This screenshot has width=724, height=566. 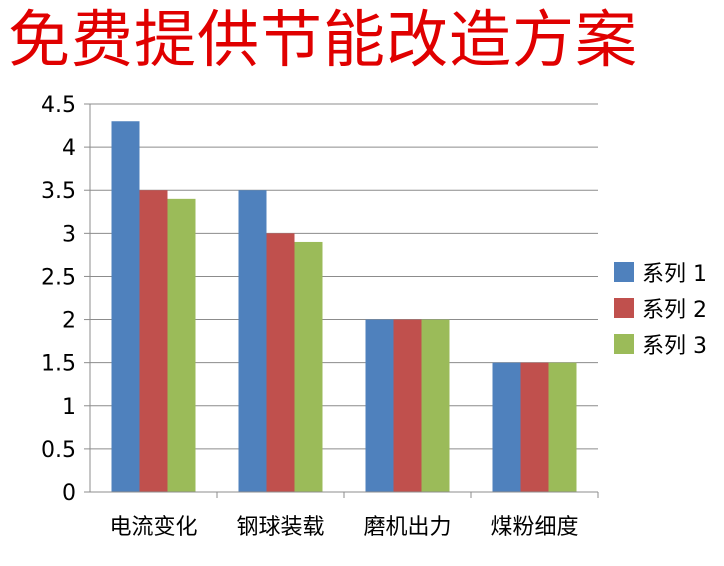 I want to click on legend-item: 系列 1, so click(x=668, y=272).